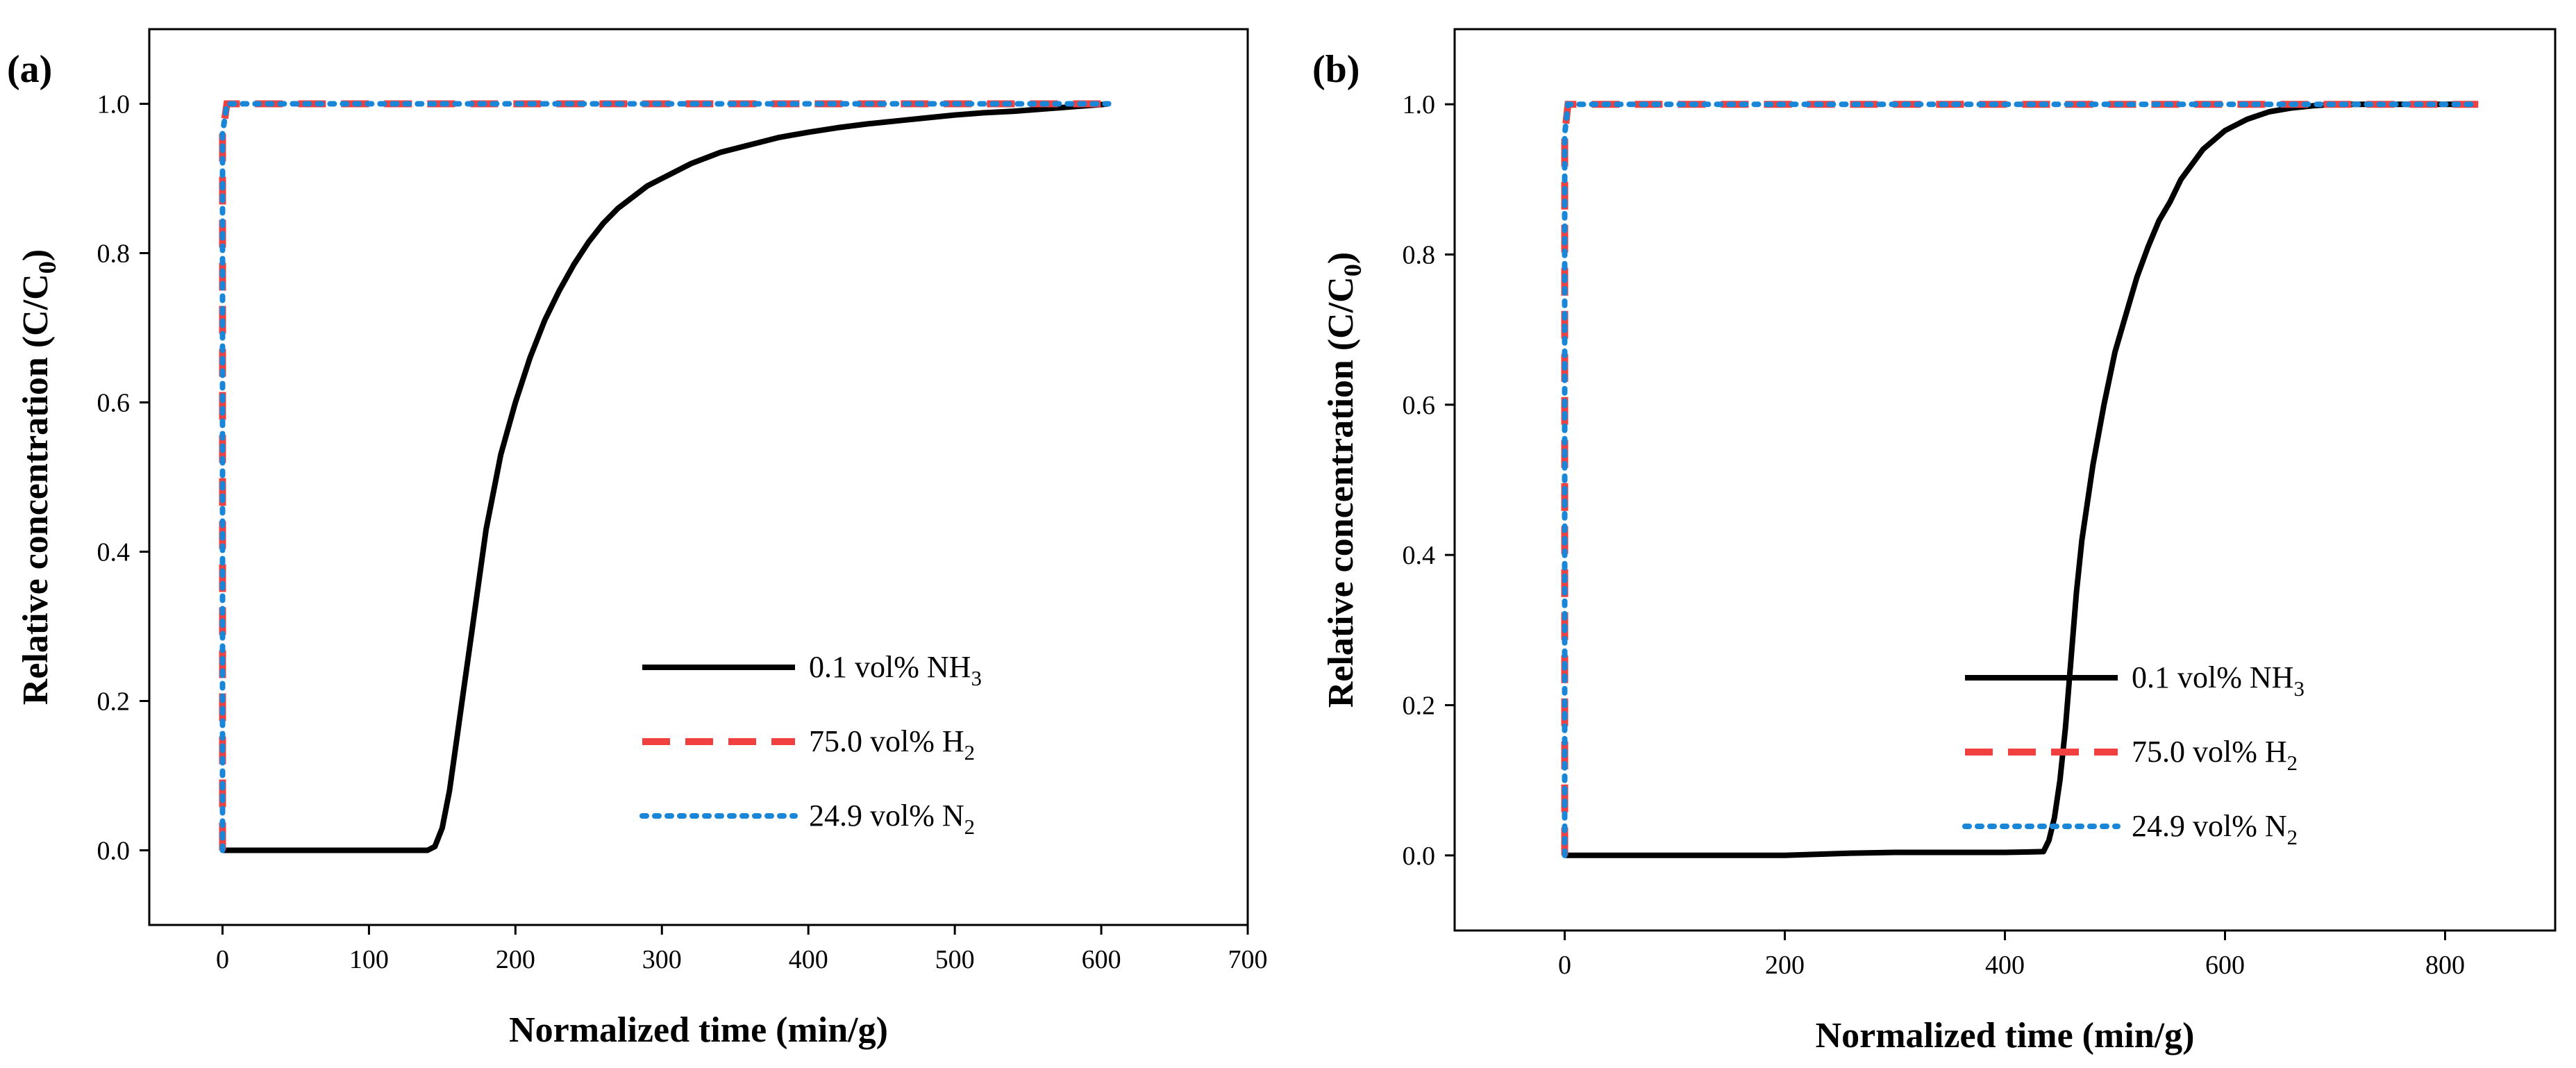 The width and height of the screenshot is (2576, 1068). What do you see at coordinates (29, 69) in the screenshot?
I see `panel-label: (a)` at bounding box center [29, 69].